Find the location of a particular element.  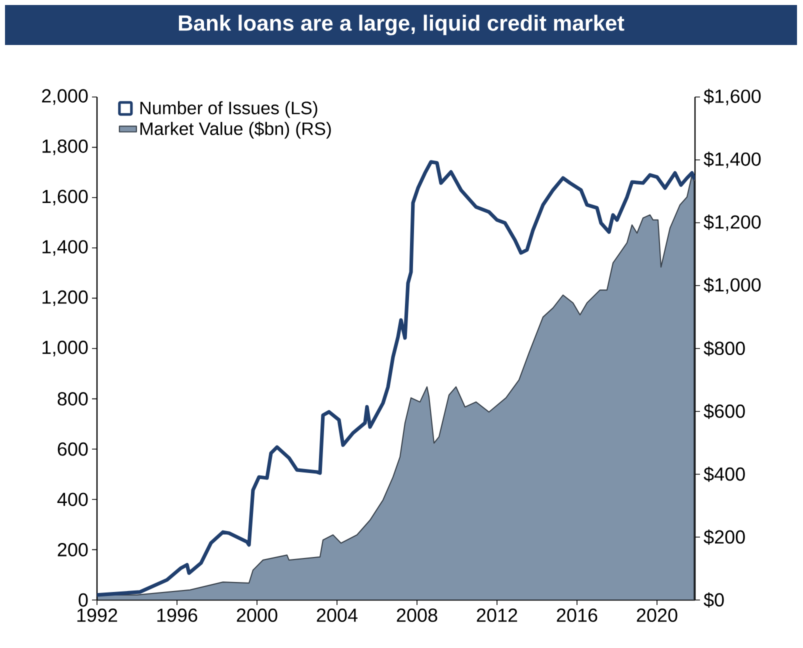

x-tick-label: 1992 is located at coordinates (97, 615).